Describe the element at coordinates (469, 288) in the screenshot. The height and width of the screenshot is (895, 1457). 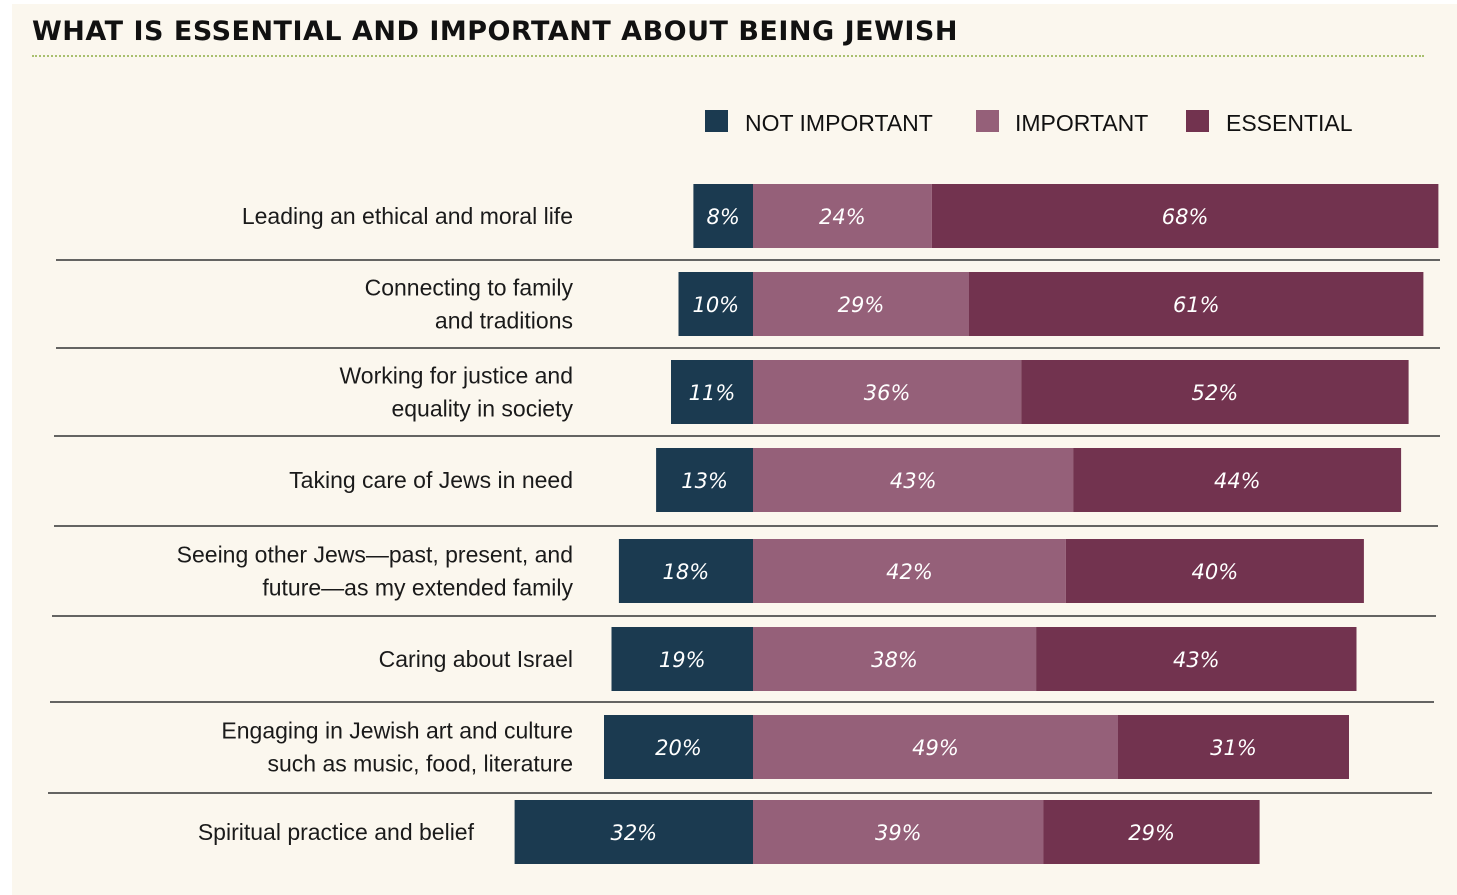
I see `category-label: Connecting to family` at that location.